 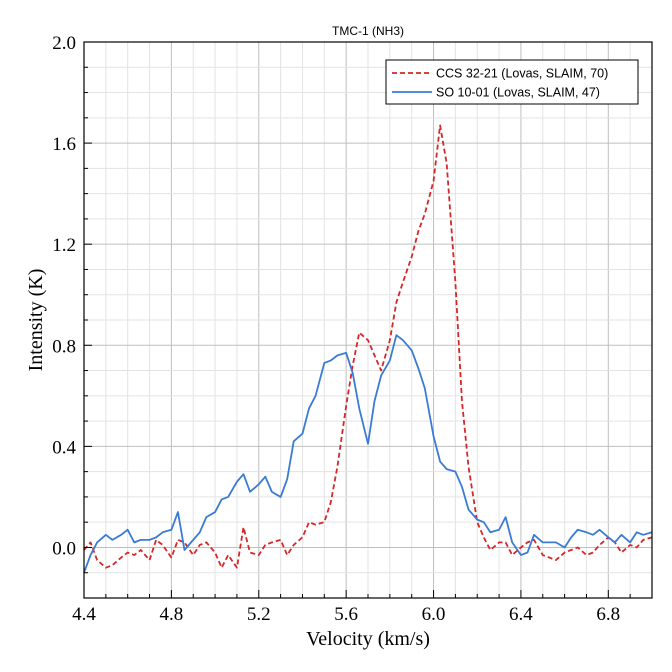 What do you see at coordinates (64, 346) in the screenshot?
I see `y-tick-label: 0.8` at bounding box center [64, 346].